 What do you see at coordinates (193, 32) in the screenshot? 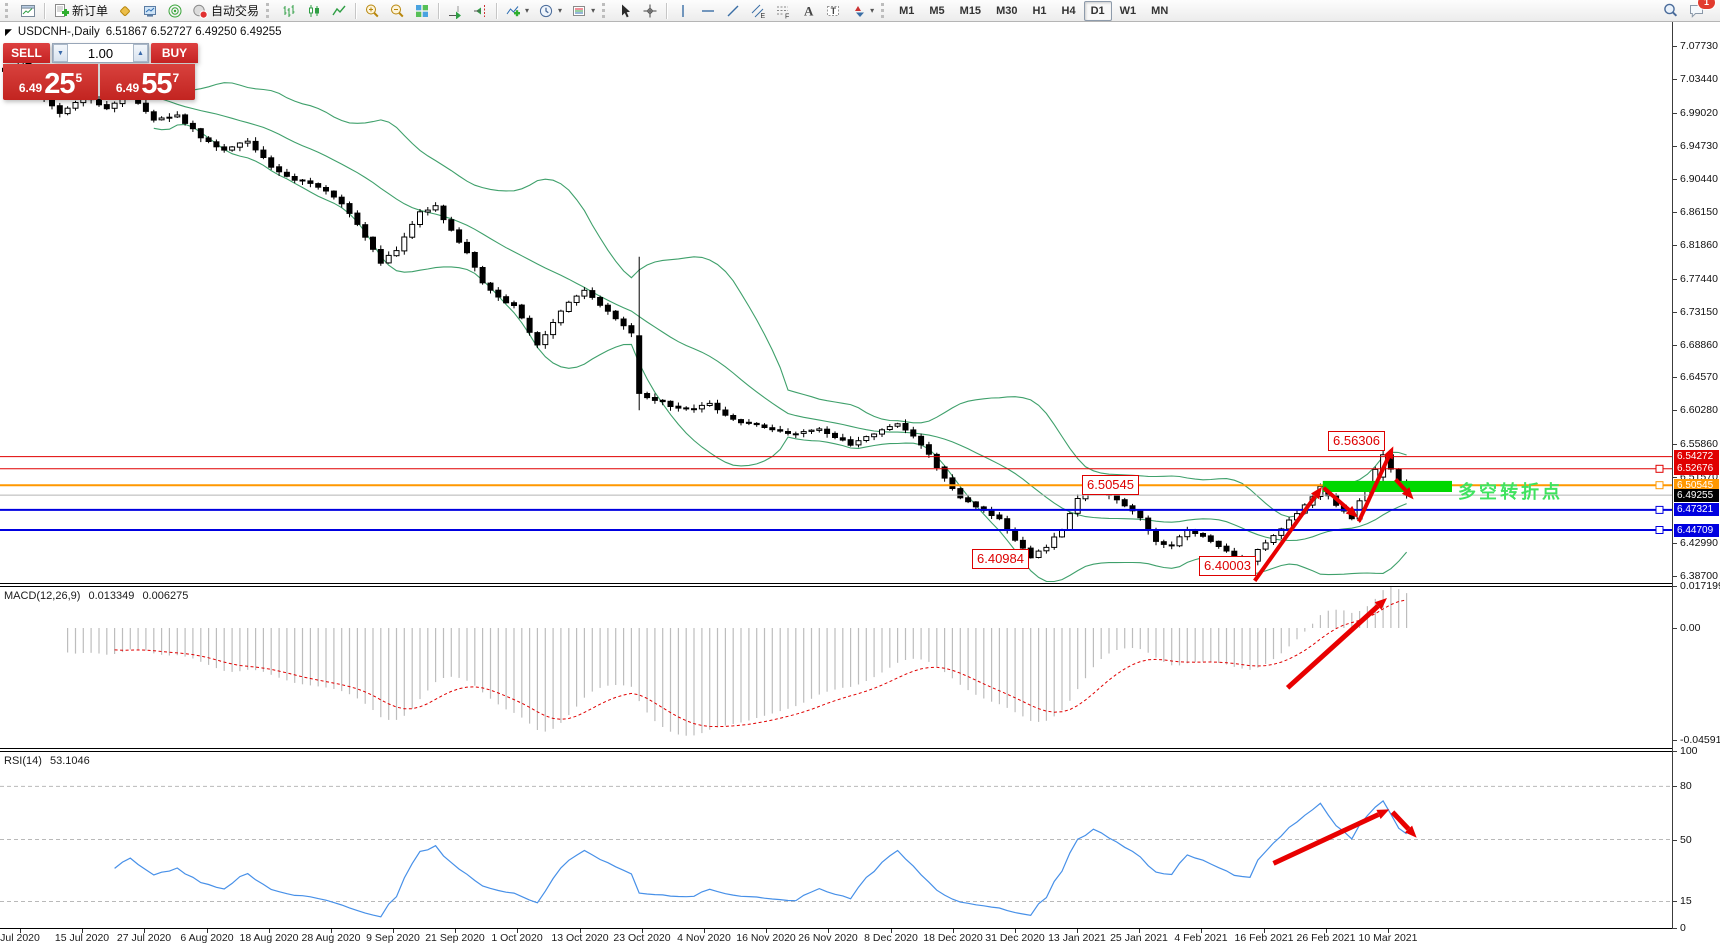
I see `chart-title-ohlc: 6.51867 6.52727 6.49250 6.49255` at bounding box center [193, 32].